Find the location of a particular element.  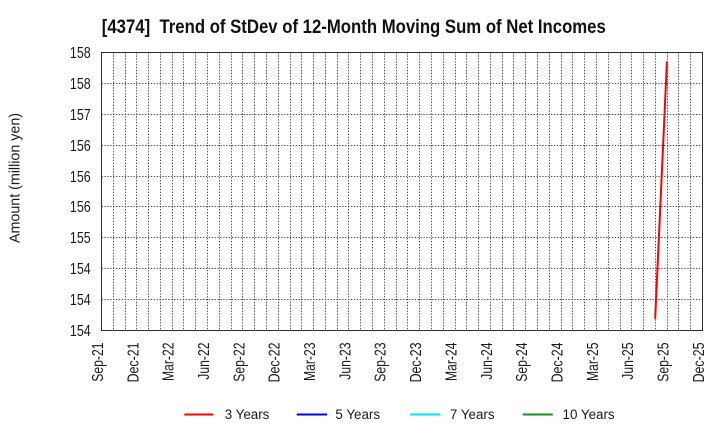

svg-text: Dec-21 is located at coordinates (133, 362).